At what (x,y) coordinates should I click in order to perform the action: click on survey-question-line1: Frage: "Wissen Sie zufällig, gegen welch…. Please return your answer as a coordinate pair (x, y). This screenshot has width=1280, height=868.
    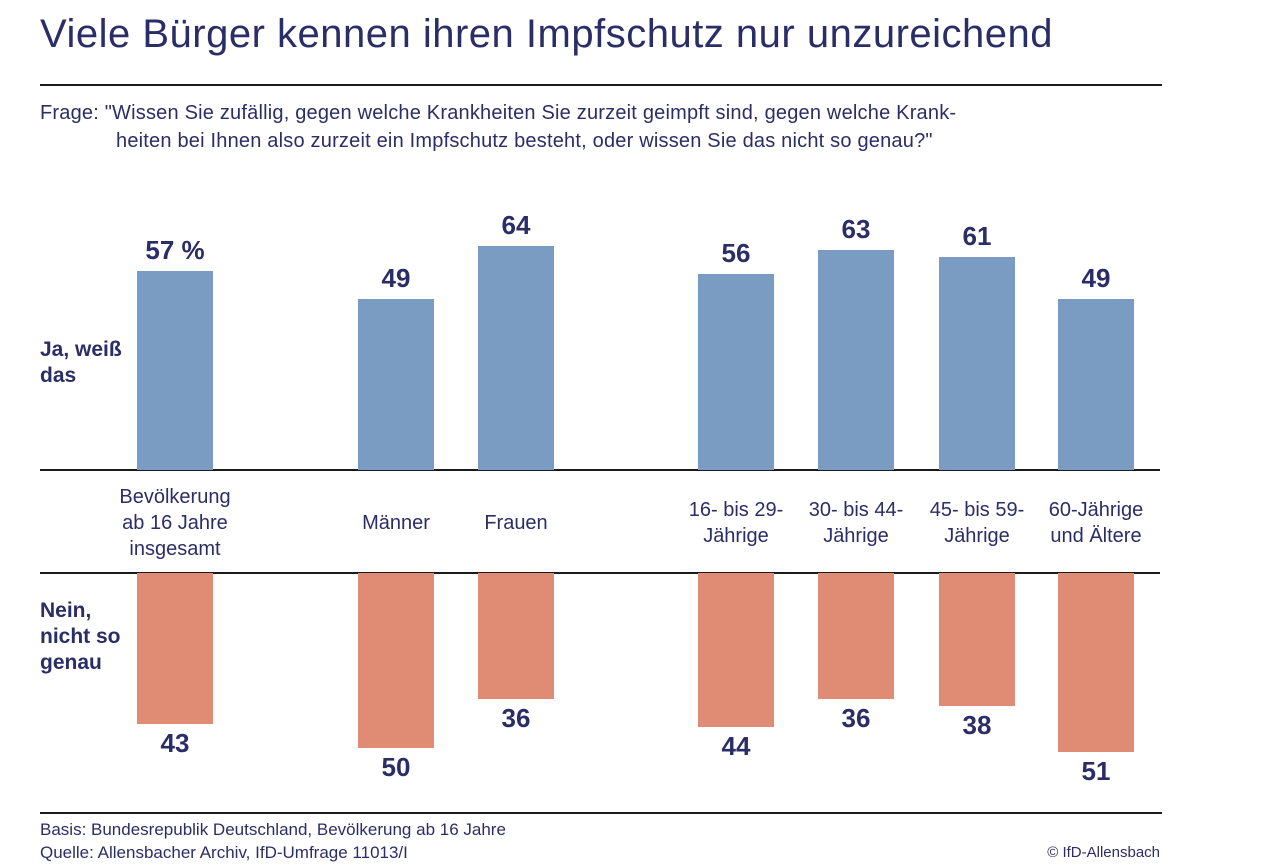
    Looking at the image, I should click on (498, 113).